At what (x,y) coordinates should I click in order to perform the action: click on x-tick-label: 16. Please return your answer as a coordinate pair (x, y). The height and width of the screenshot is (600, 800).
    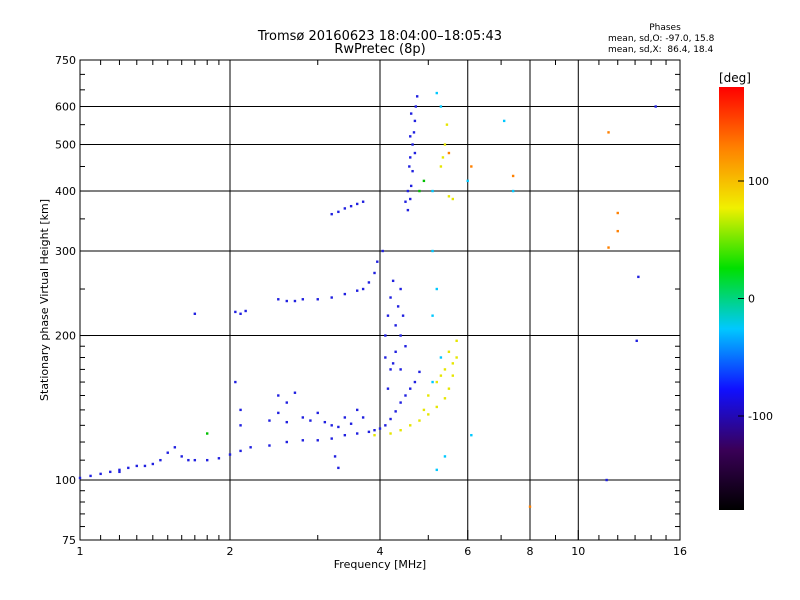
    Looking at the image, I should click on (680, 551).